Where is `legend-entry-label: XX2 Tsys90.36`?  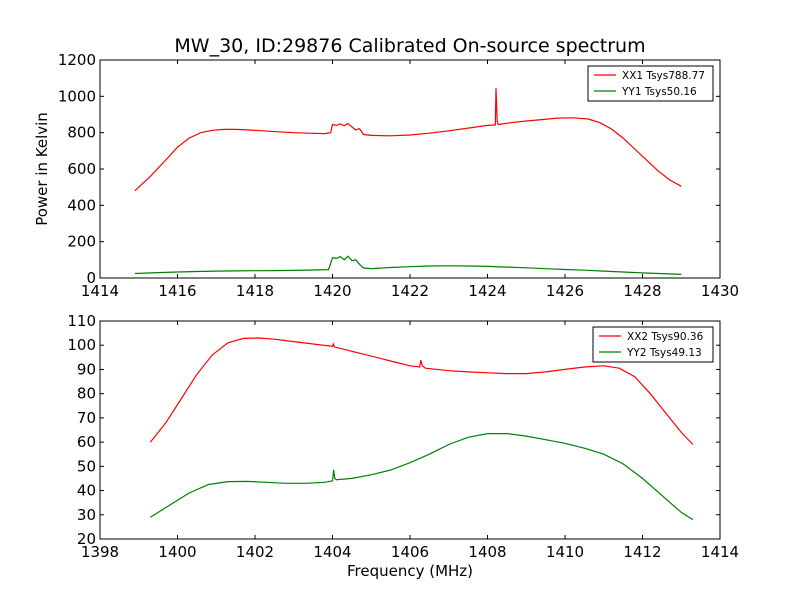
legend-entry-label: XX2 Tsys90.36 is located at coordinates (665, 337).